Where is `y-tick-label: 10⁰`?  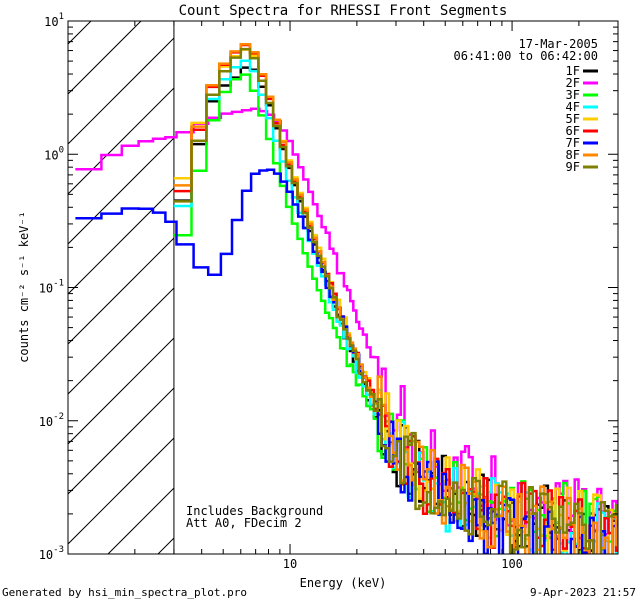 y-tick-label: 10⁰ is located at coordinates (54, 153).